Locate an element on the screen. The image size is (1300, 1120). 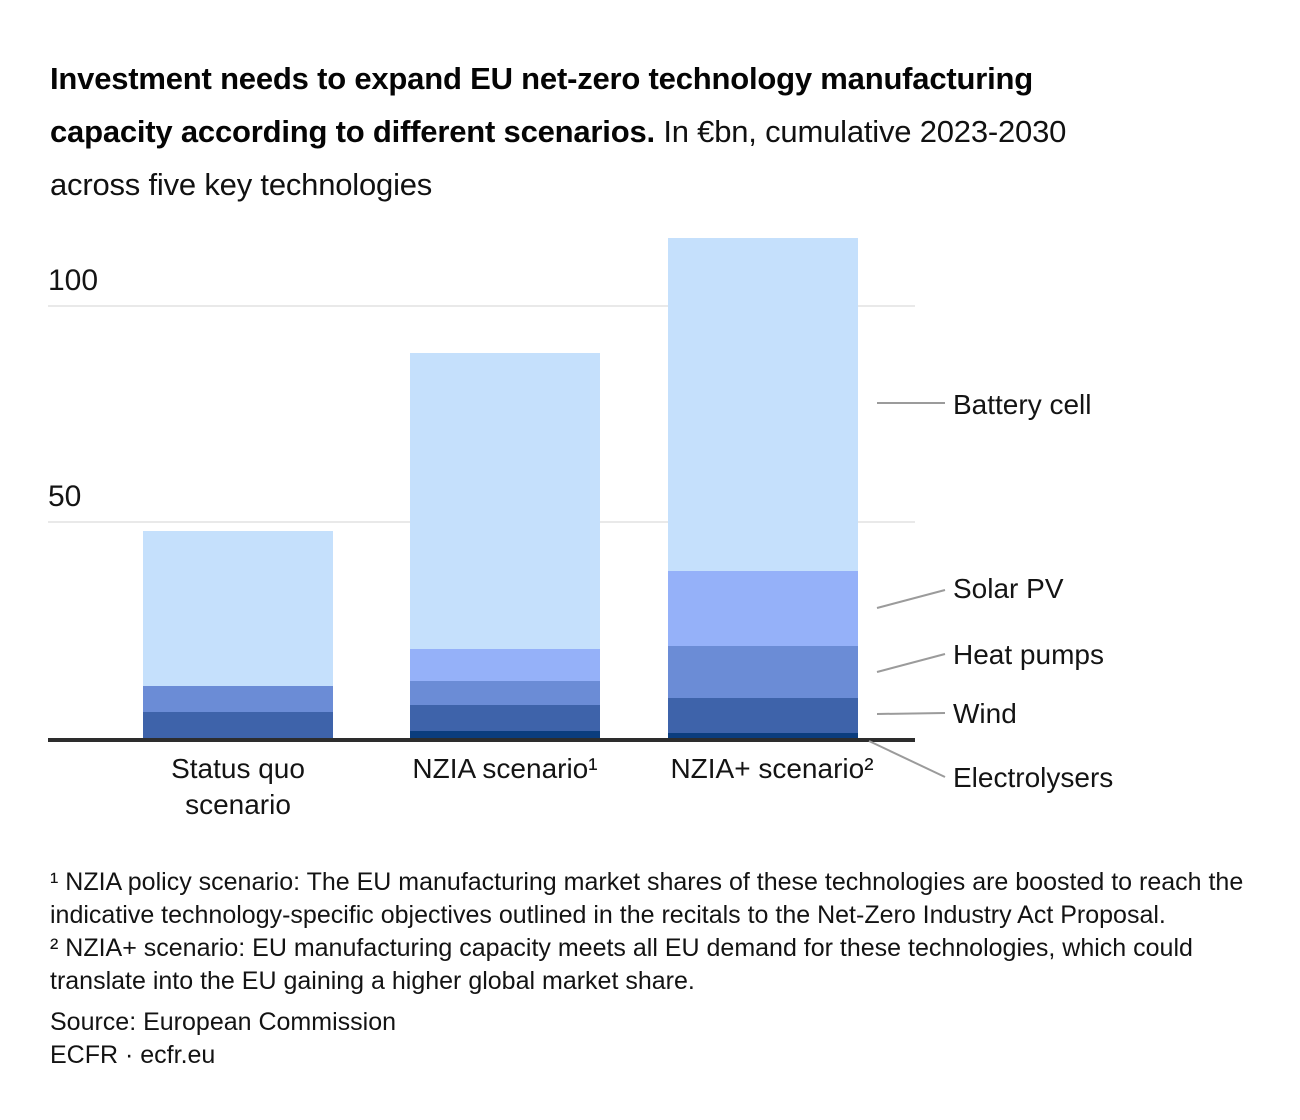
bar-segment-heat-pumps-status-quo-scenario is located at coordinates (238, 699).